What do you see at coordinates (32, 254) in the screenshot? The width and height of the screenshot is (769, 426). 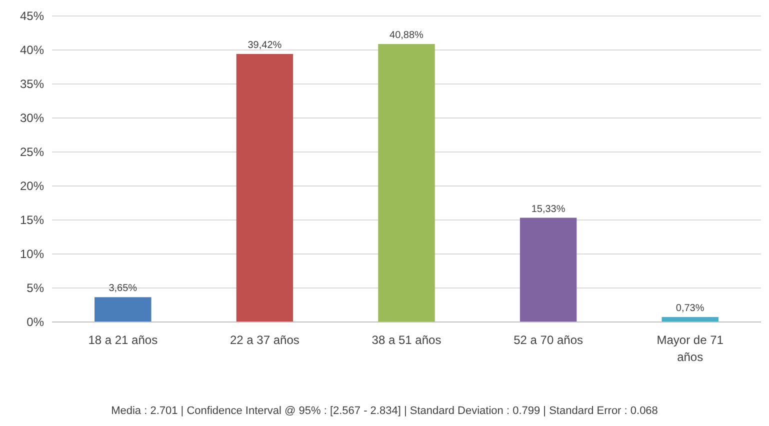 I see `y-tick-label: 10%` at bounding box center [32, 254].